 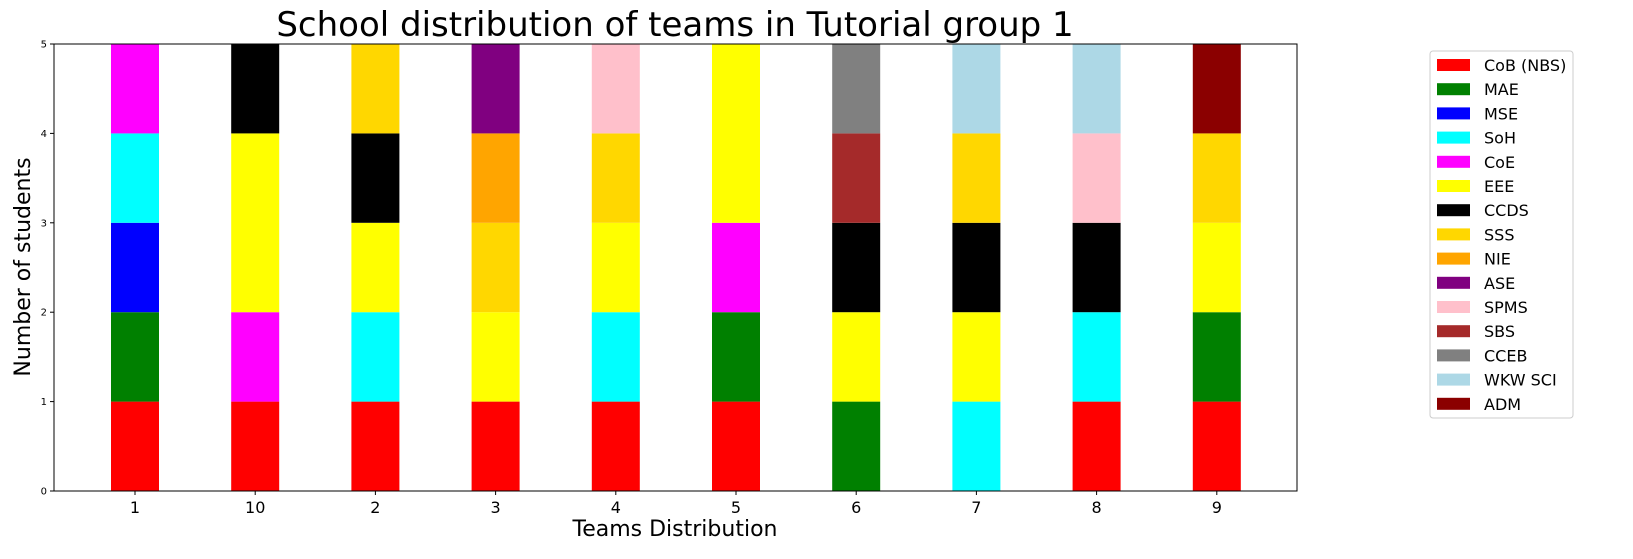 What do you see at coordinates (1506, 307) in the screenshot?
I see `legend-label: SPMS` at bounding box center [1506, 307].